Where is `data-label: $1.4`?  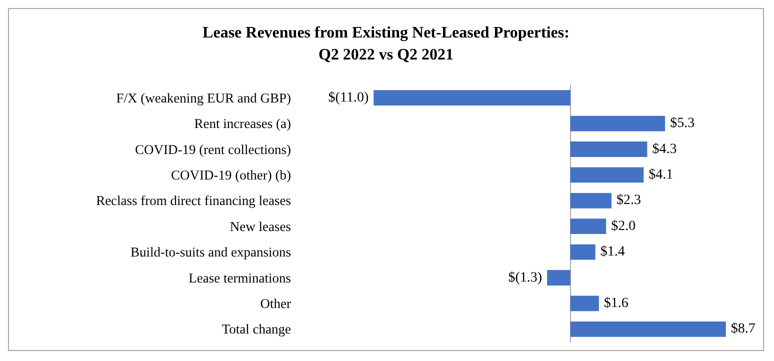 data-label: $1.4 is located at coordinates (612, 252).